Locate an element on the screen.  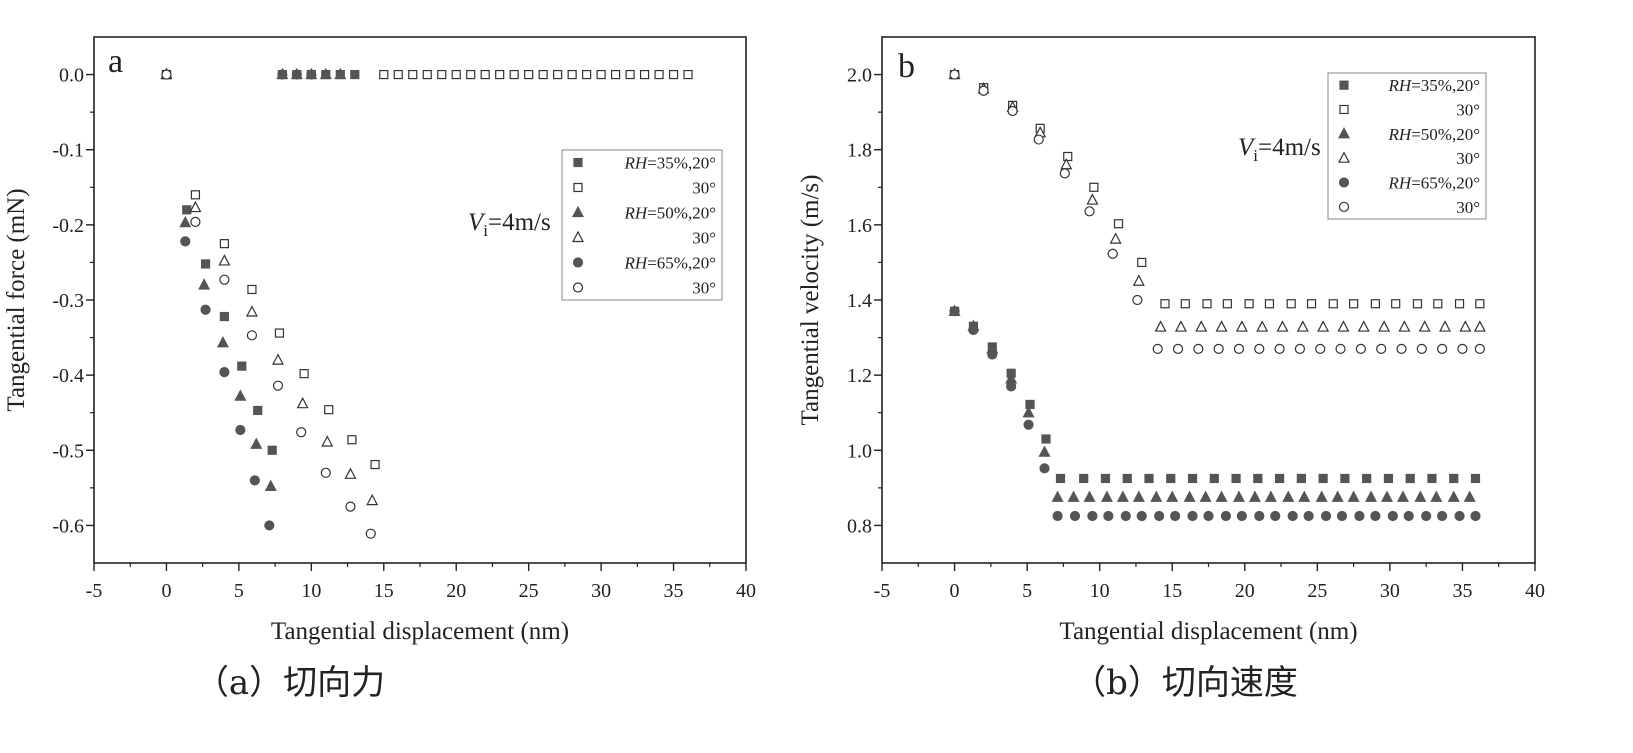
legend-italic: RH is located at coordinates (636, 263).